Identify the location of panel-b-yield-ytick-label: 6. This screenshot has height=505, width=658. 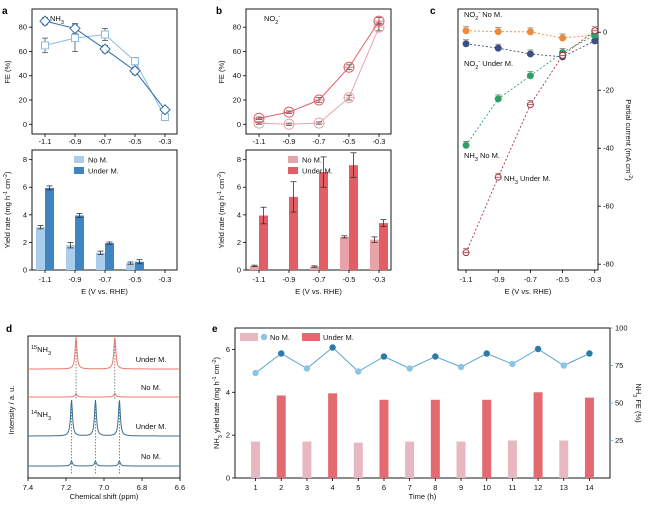
(239, 187).